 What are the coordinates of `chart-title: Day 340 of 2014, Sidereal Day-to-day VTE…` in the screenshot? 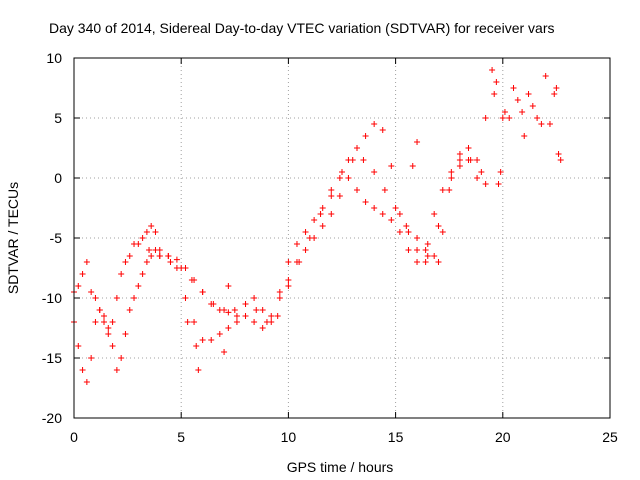 It's located at (302, 28).